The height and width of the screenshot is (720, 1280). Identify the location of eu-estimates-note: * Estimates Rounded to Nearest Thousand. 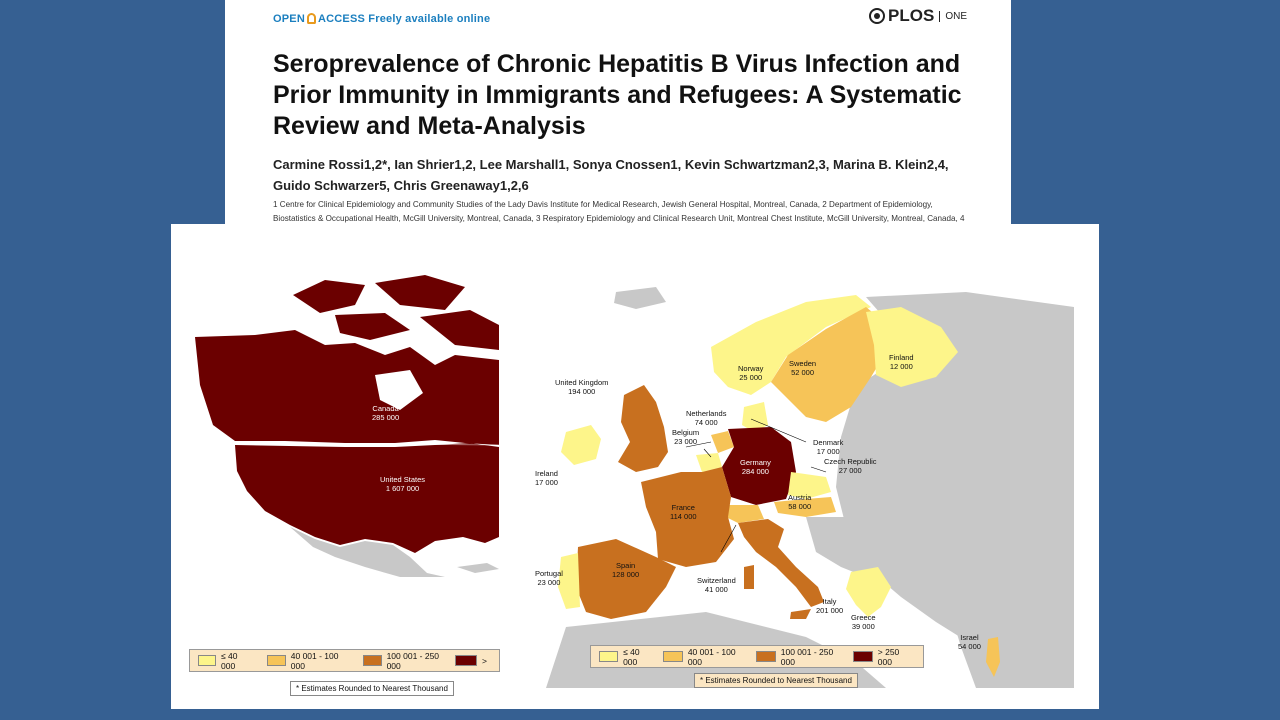
(776, 680).